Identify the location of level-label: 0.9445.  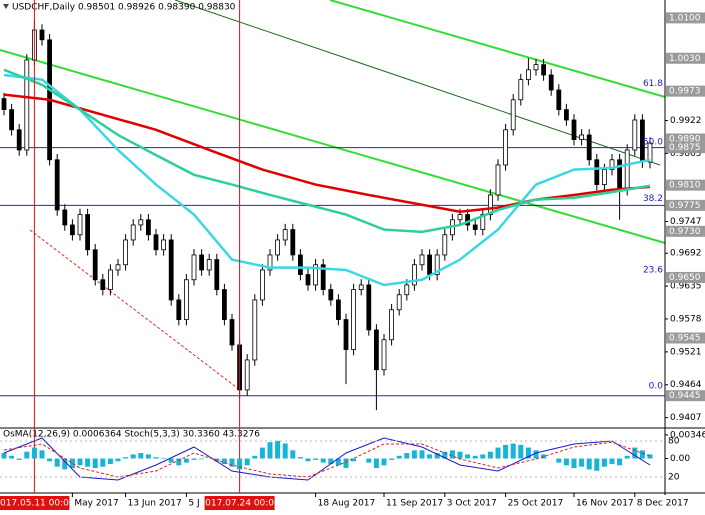
(685, 396).